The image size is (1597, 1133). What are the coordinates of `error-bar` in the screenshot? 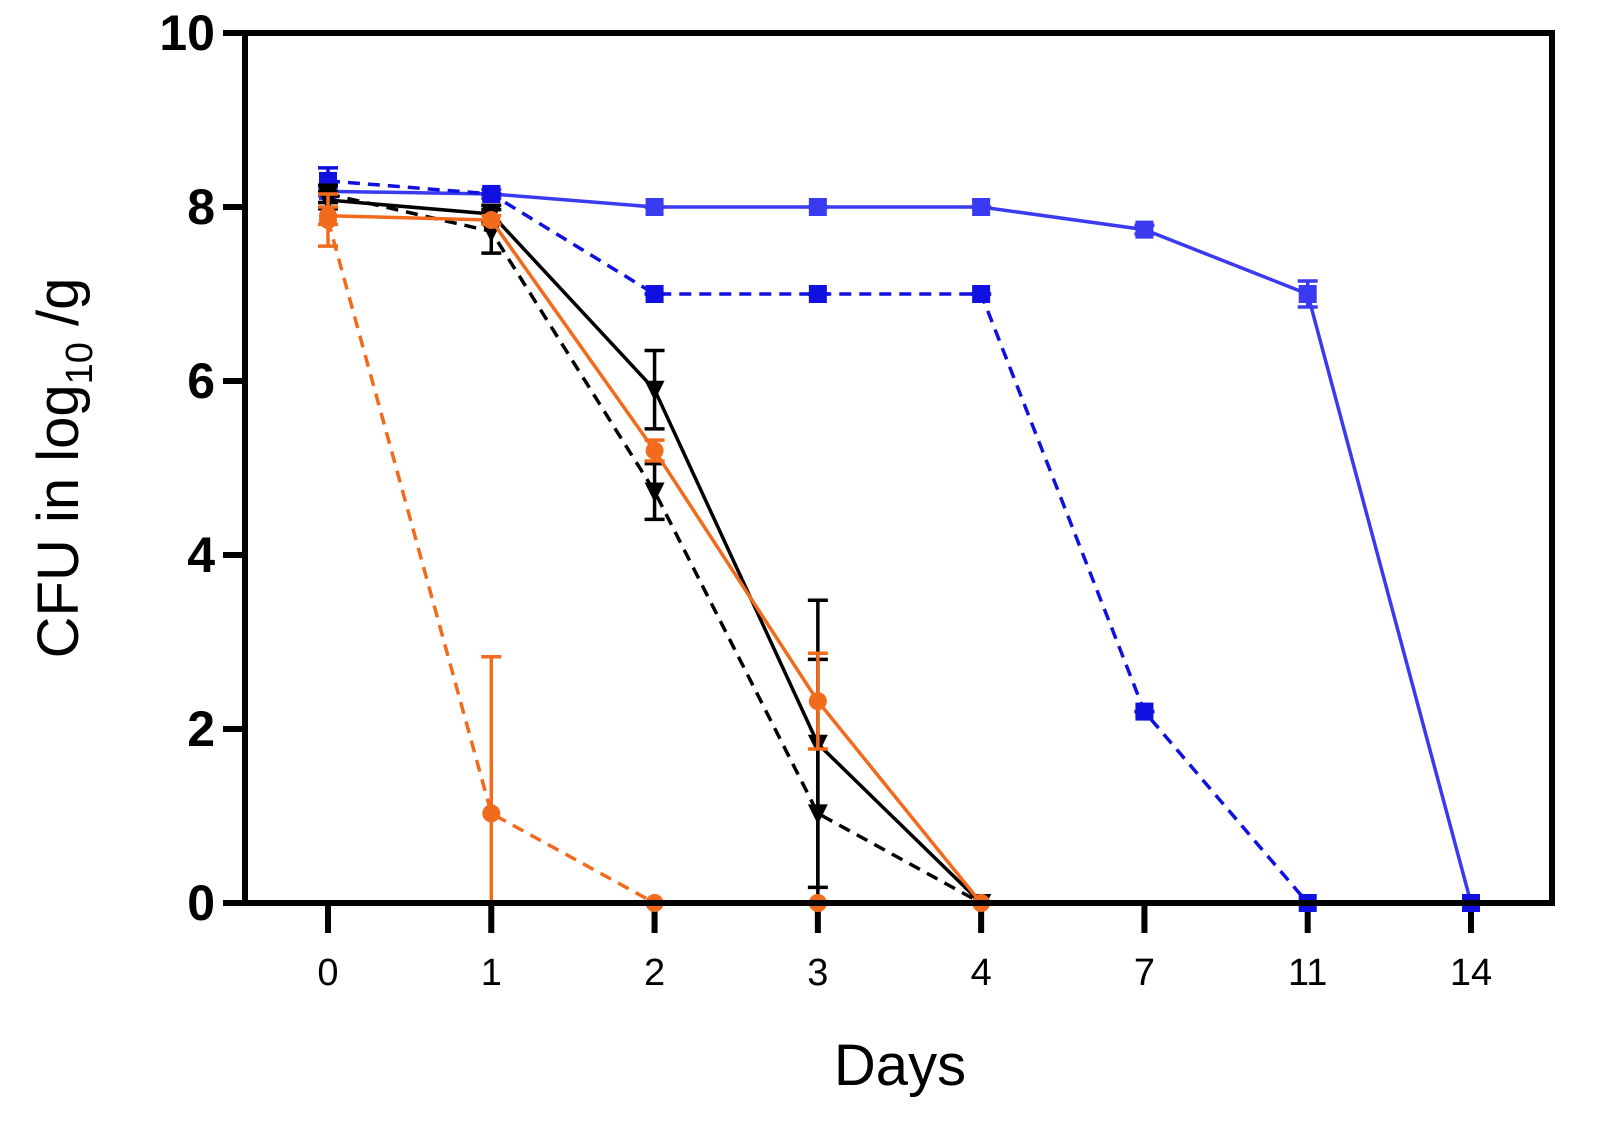 It's located at (491, 779).